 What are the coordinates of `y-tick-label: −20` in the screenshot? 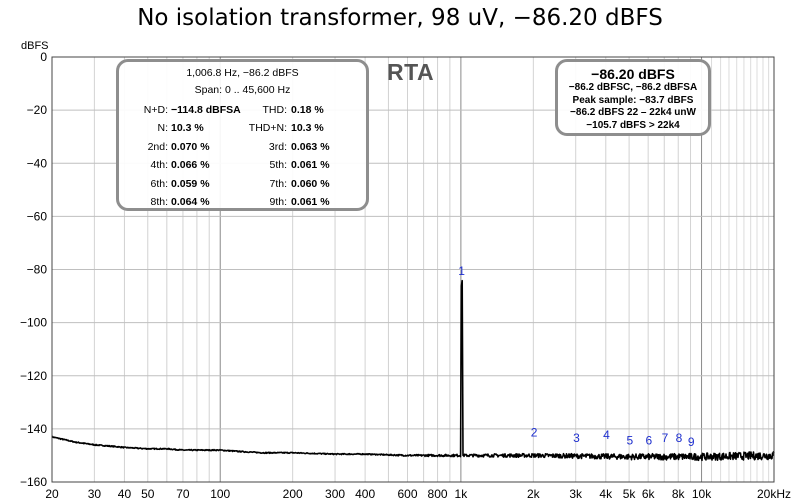 It's located at (37, 110).